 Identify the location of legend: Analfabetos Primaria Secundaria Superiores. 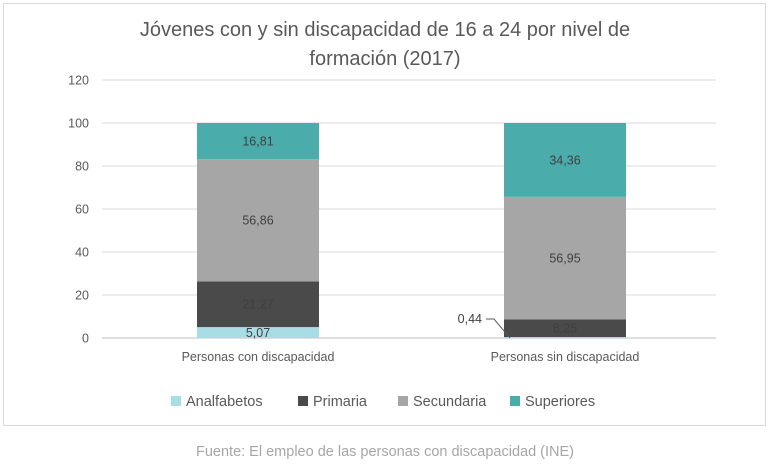
(383, 402).